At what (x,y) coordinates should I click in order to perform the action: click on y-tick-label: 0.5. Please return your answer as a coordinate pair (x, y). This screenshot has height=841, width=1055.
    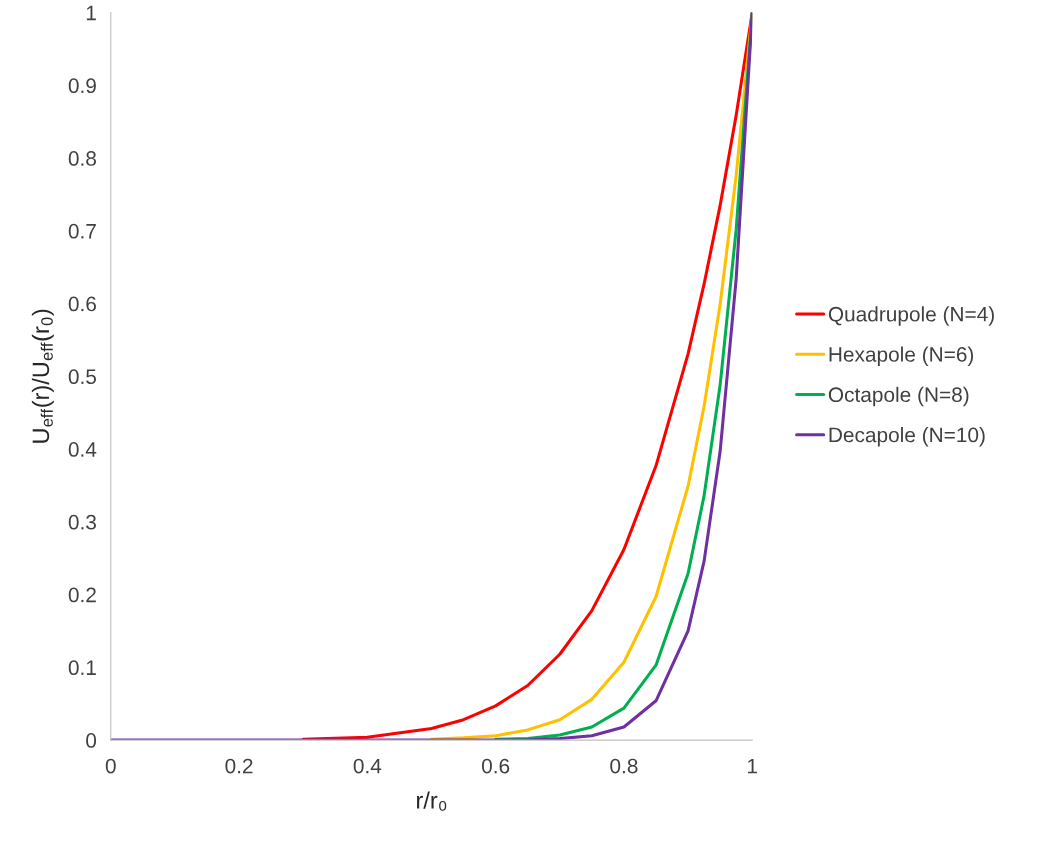
    Looking at the image, I should click on (82, 377).